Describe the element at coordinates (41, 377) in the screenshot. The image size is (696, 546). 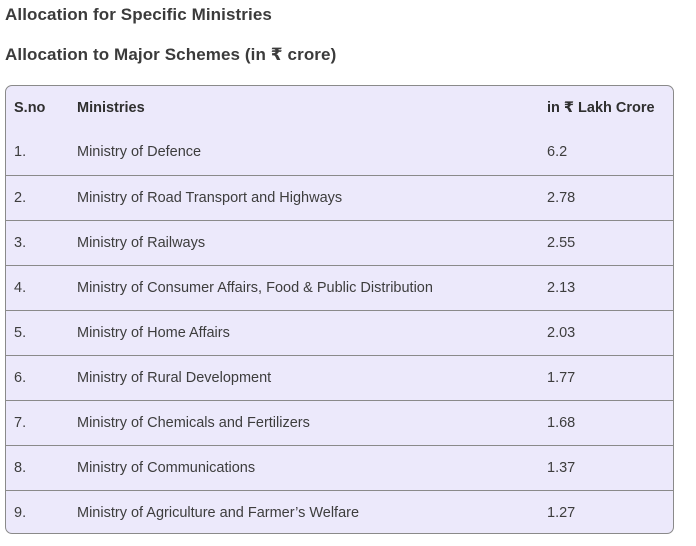
I see `cell-sno: 6.` at that location.